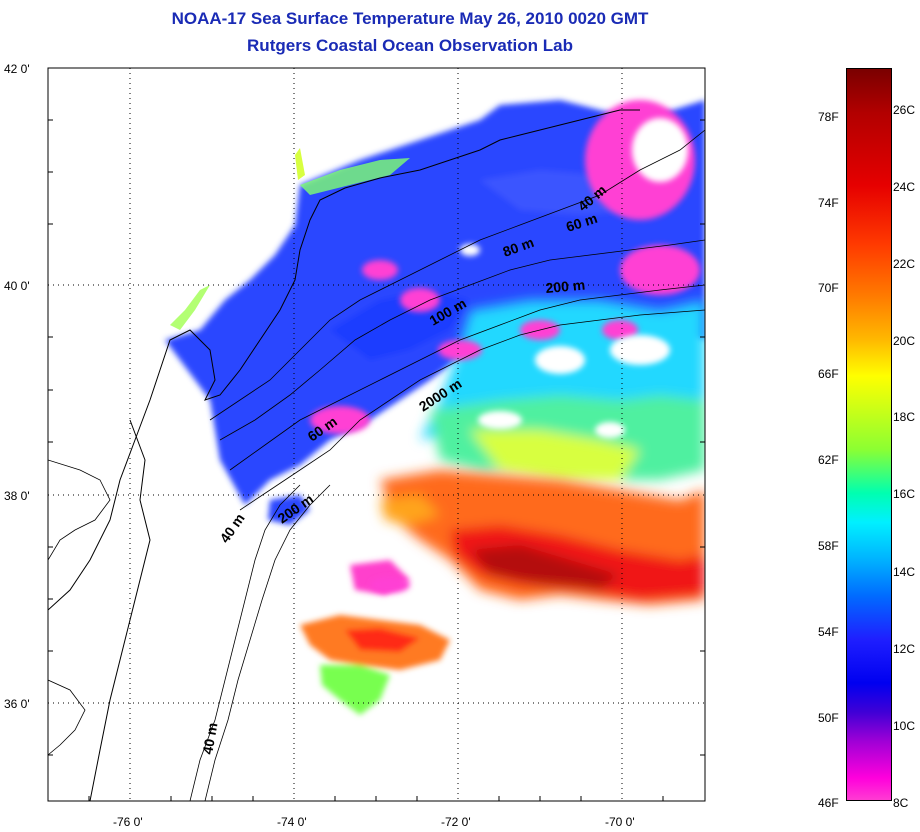 This screenshot has width=920, height=832. Describe the element at coordinates (904, 264) in the screenshot. I see `colorbar-c-label: 22C` at that location.